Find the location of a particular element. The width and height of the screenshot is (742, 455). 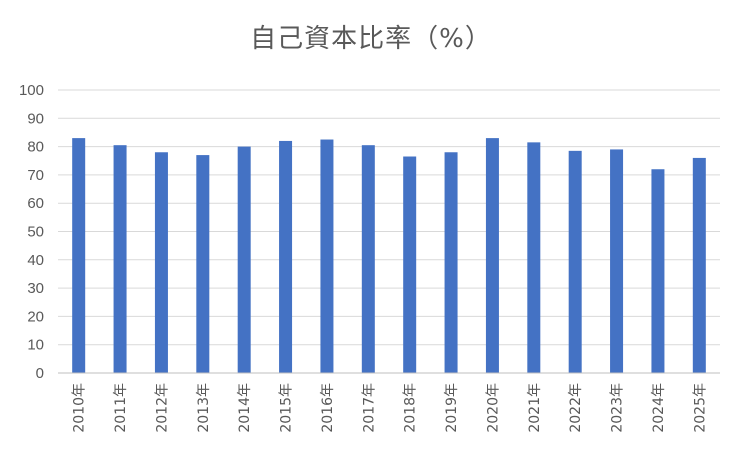

x-tick-label: 2023年 is located at coordinates (618, 408).